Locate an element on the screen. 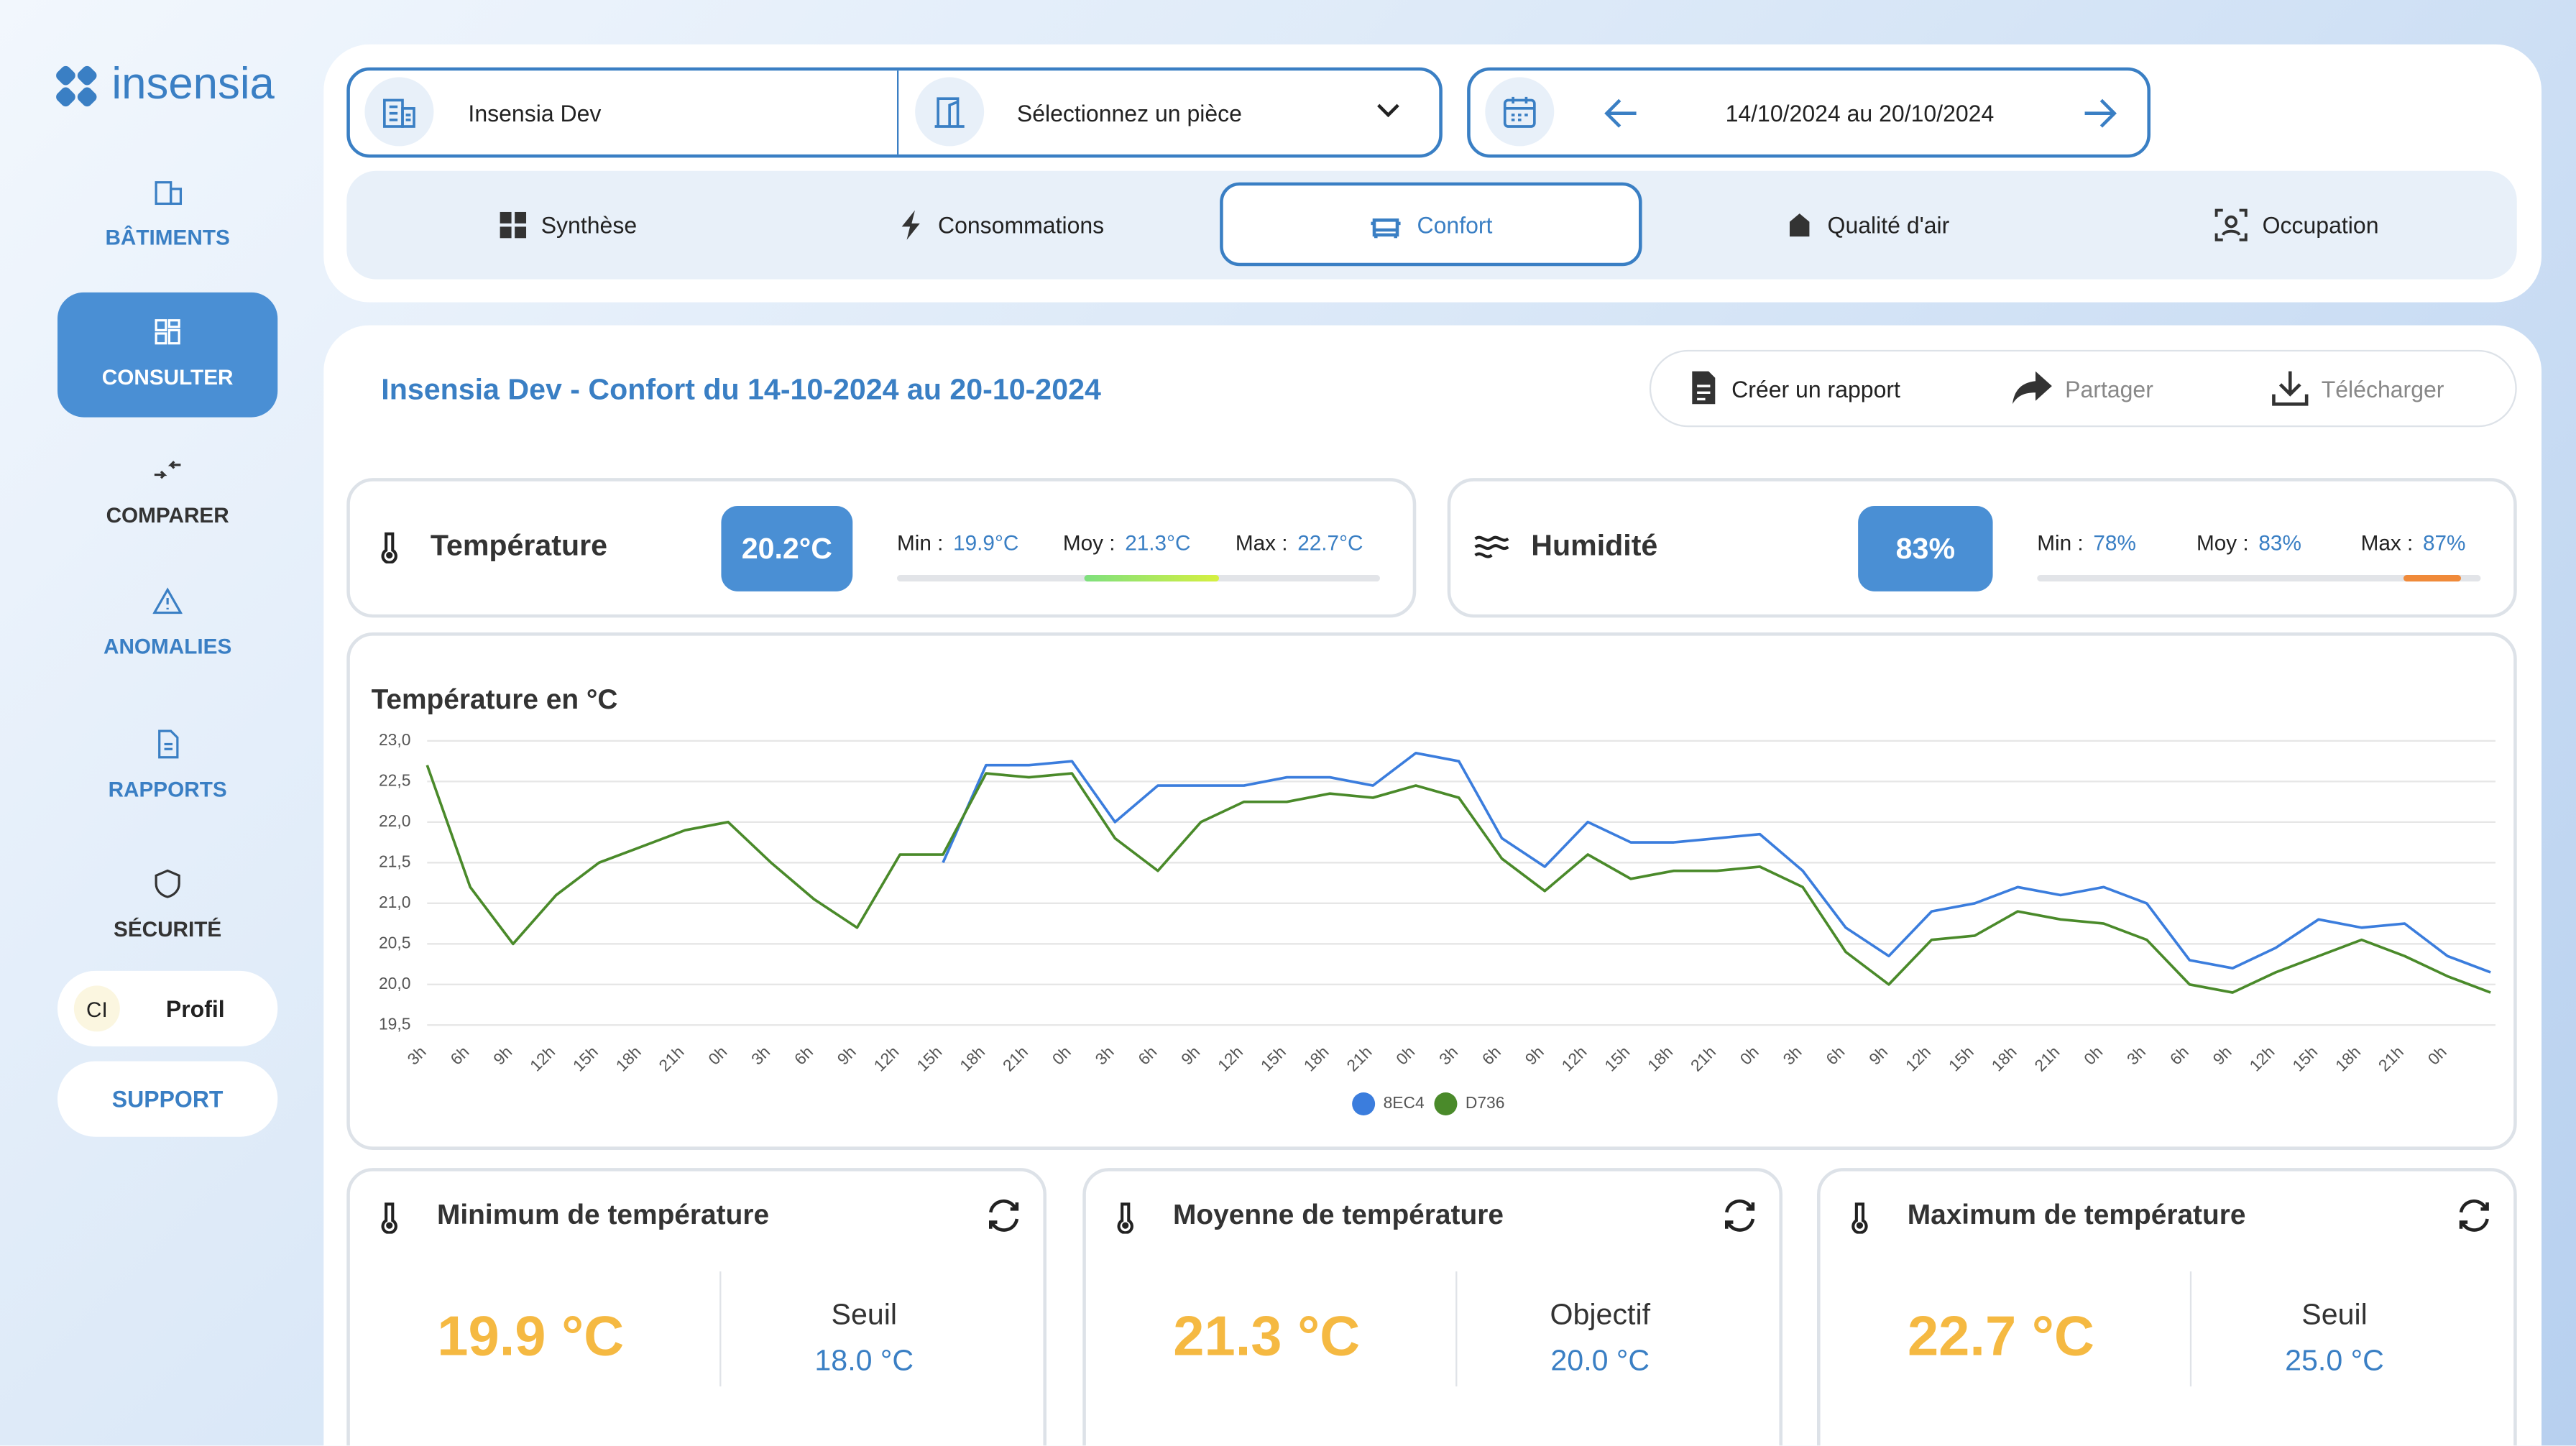 The image size is (2576, 1446). nav-active-bg is located at coordinates (167, 355).